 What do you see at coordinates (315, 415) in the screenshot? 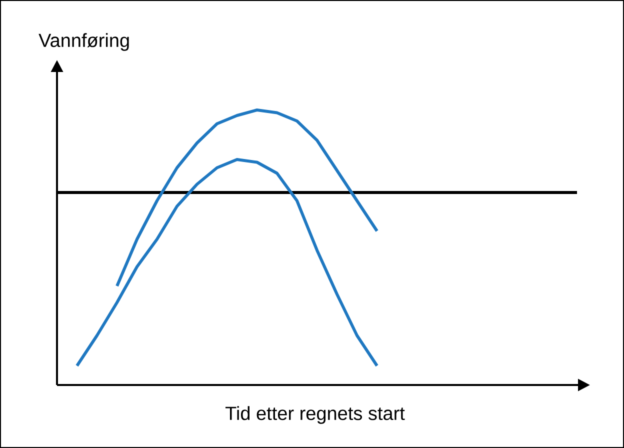
I see `x-axis-title: Tid etter regnets start` at bounding box center [315, 415].